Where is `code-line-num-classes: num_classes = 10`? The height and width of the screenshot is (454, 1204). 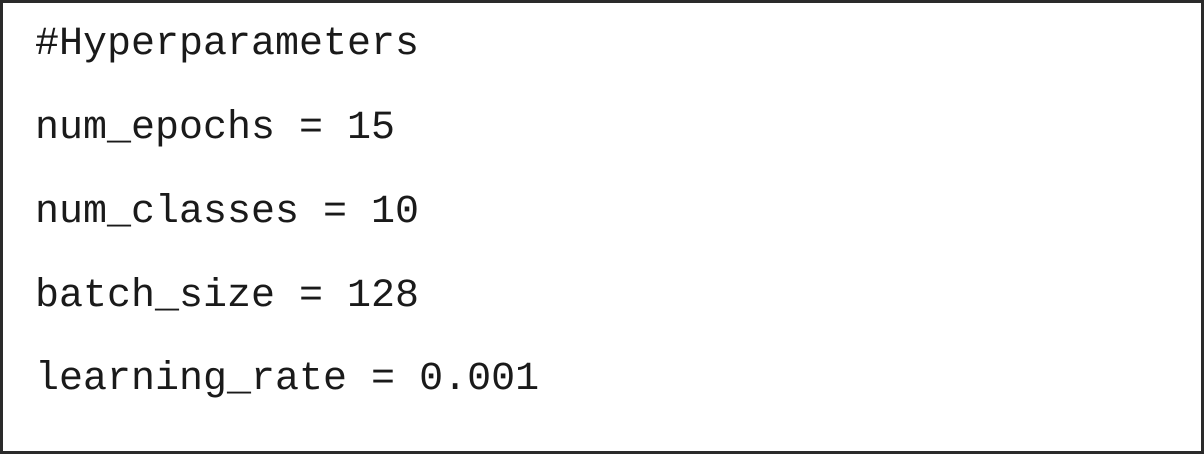 code-line-num-classes: num_classes = 10 is located at coordinates (227, 212).